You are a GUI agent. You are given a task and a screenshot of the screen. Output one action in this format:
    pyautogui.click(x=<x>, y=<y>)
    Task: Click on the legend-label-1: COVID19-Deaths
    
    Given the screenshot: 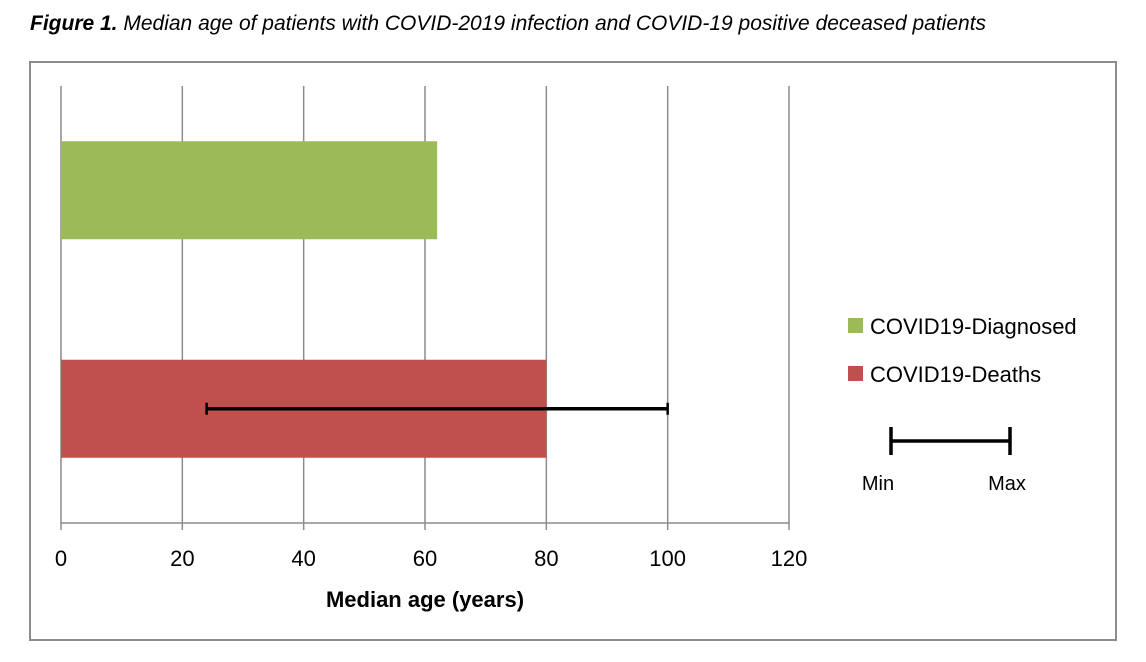 What is the action you would take?
    pyautogui.click(x=955, y=374)
    